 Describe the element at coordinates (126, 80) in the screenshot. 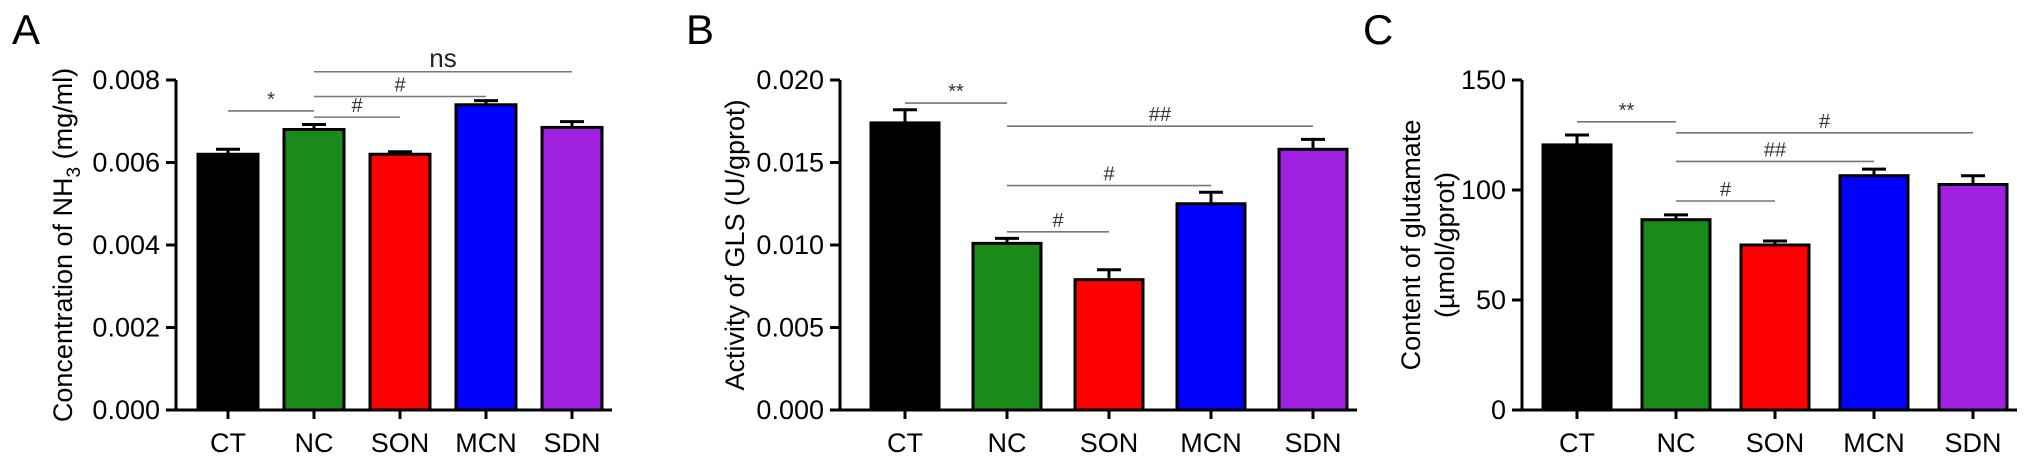

I see `y-tick-label: 0.008` at that location.